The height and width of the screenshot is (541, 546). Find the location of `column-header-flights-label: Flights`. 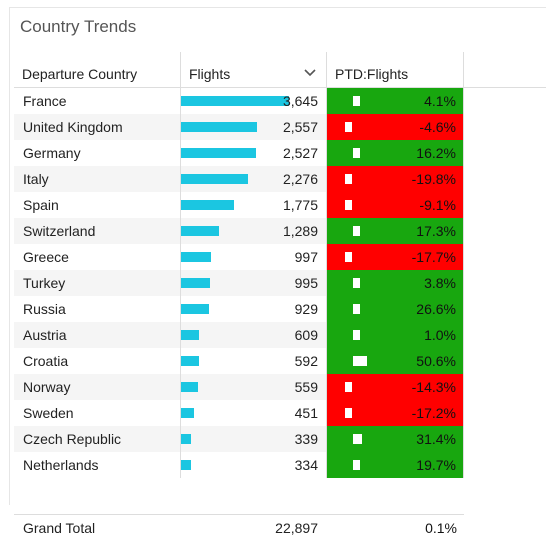

column-header-flights-label: Flights is located at coordinates (210, 74).